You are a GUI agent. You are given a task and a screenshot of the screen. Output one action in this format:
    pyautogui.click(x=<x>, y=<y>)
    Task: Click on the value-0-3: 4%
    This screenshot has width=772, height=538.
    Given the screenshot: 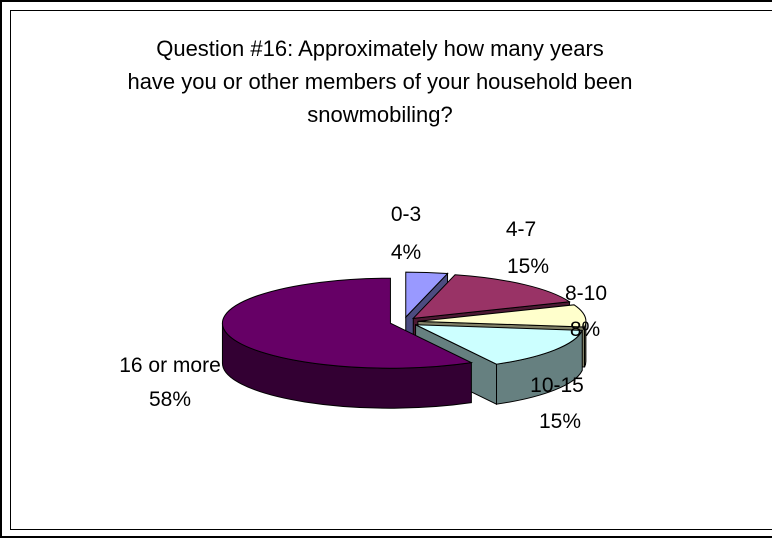 What is the action you would take?
    pyautogui.click(x=406, y=252)
    